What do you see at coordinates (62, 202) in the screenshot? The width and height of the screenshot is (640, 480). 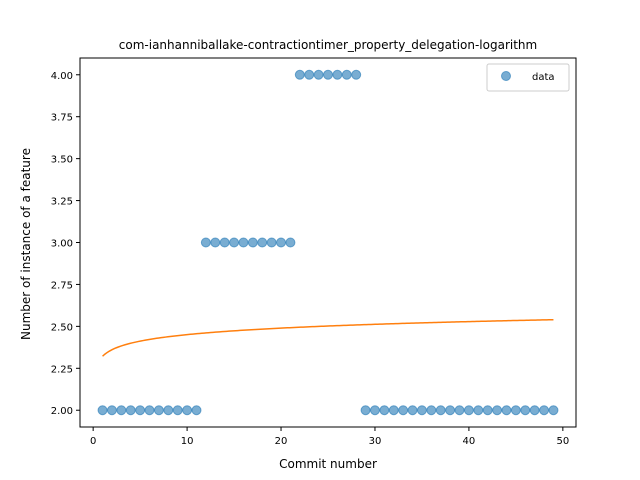 I see `y-tick-label: 3.25` at bounding box center [62, 202].